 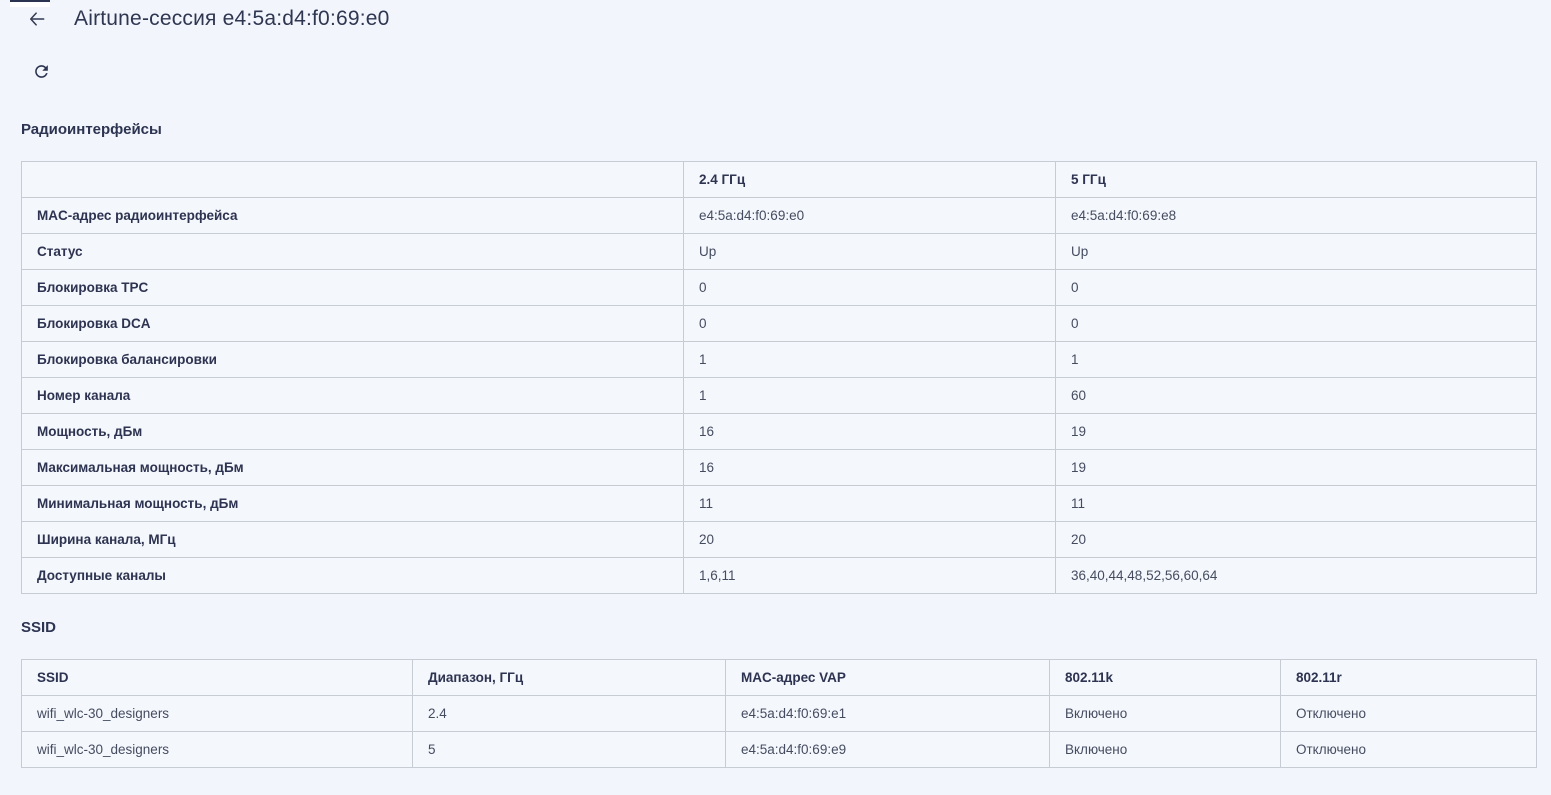 I want to click on column-header: 802.11r, so click(x=1408, y=677).